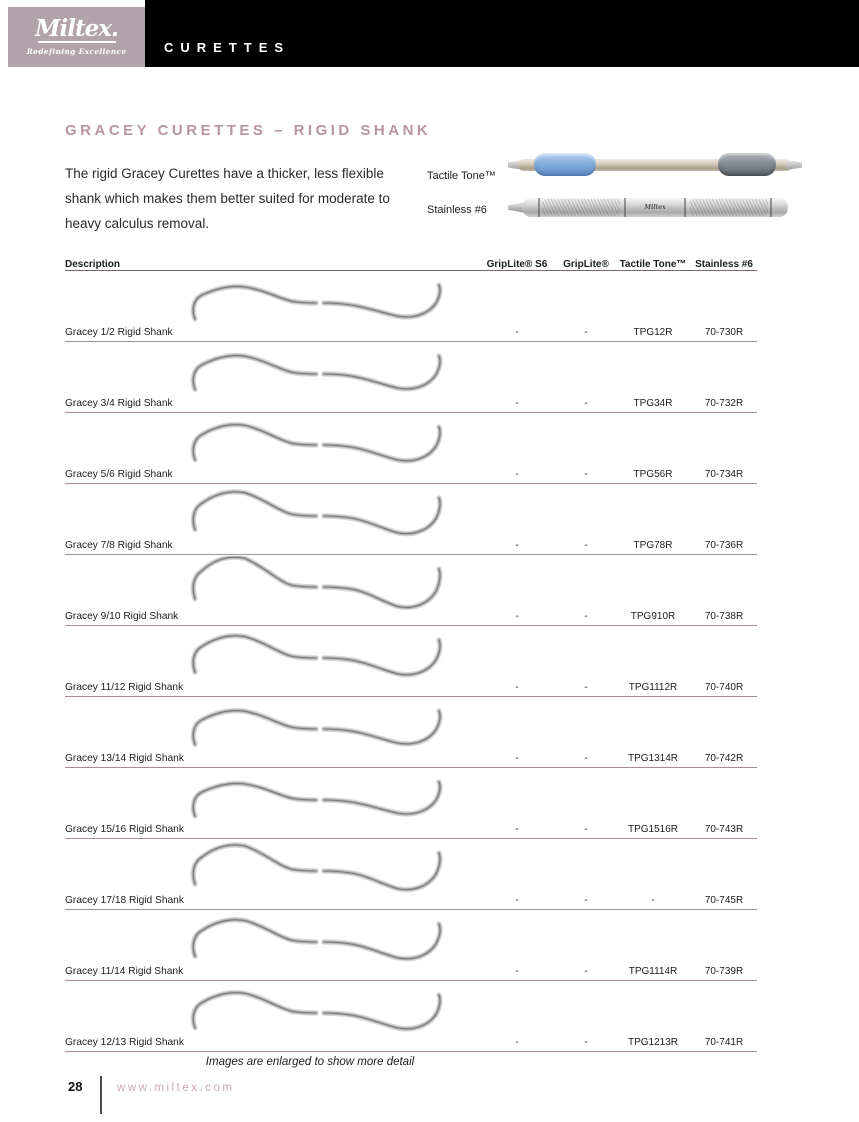  What do you see at coordinates (724, 616) in the screenshot?
I see `stainless-catalog-number: 70-738R` at bounding box center [724, 616].